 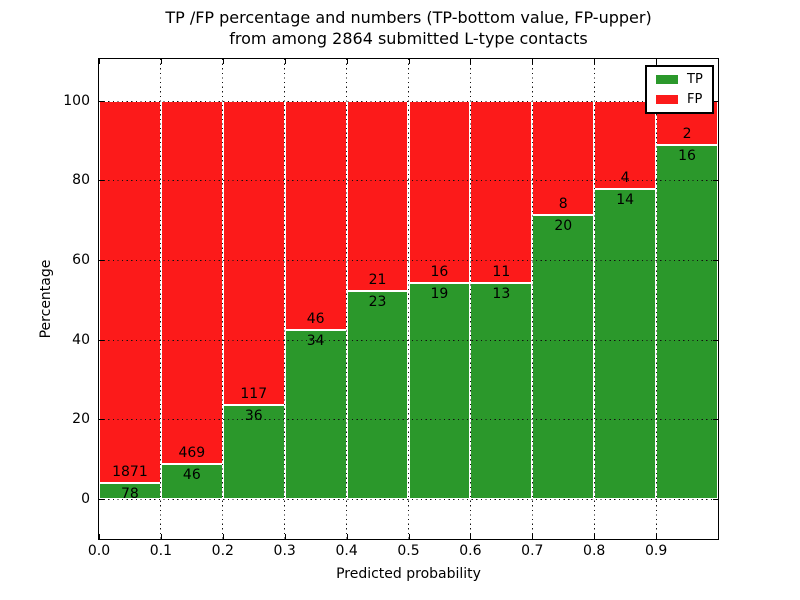 What do you see at coordinates (667, 99) in the screenshot?
I see `fp-swatch-icon` at bounding box center [667, 99].